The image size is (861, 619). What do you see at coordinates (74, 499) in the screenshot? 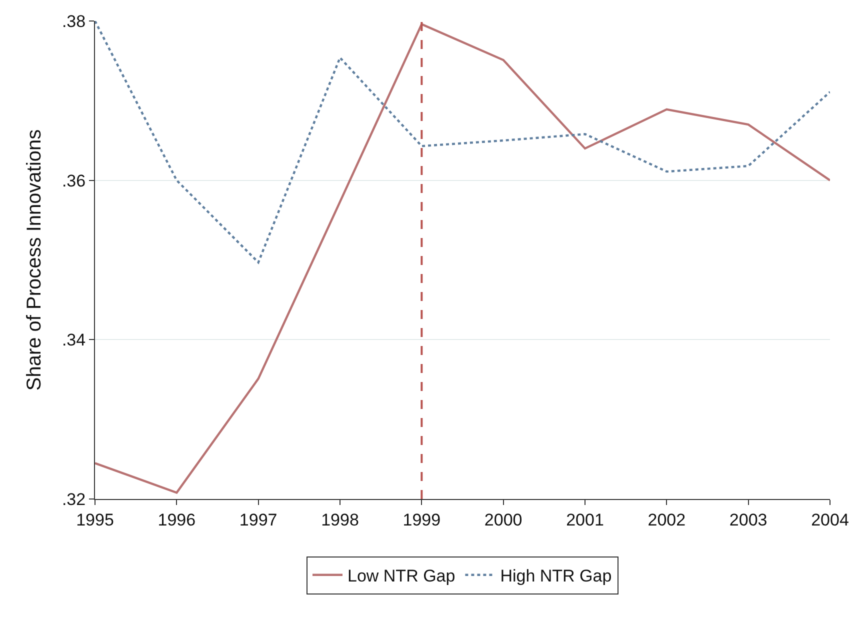
I see `y-tick-label: .32` at bounding box center [74, 499].